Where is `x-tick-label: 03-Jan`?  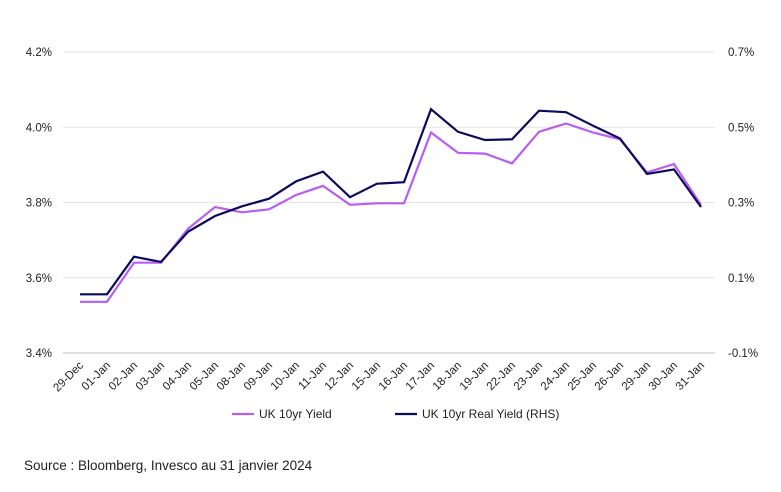
x-tick-label: 03-Jan is located at coordinates (150, 376).